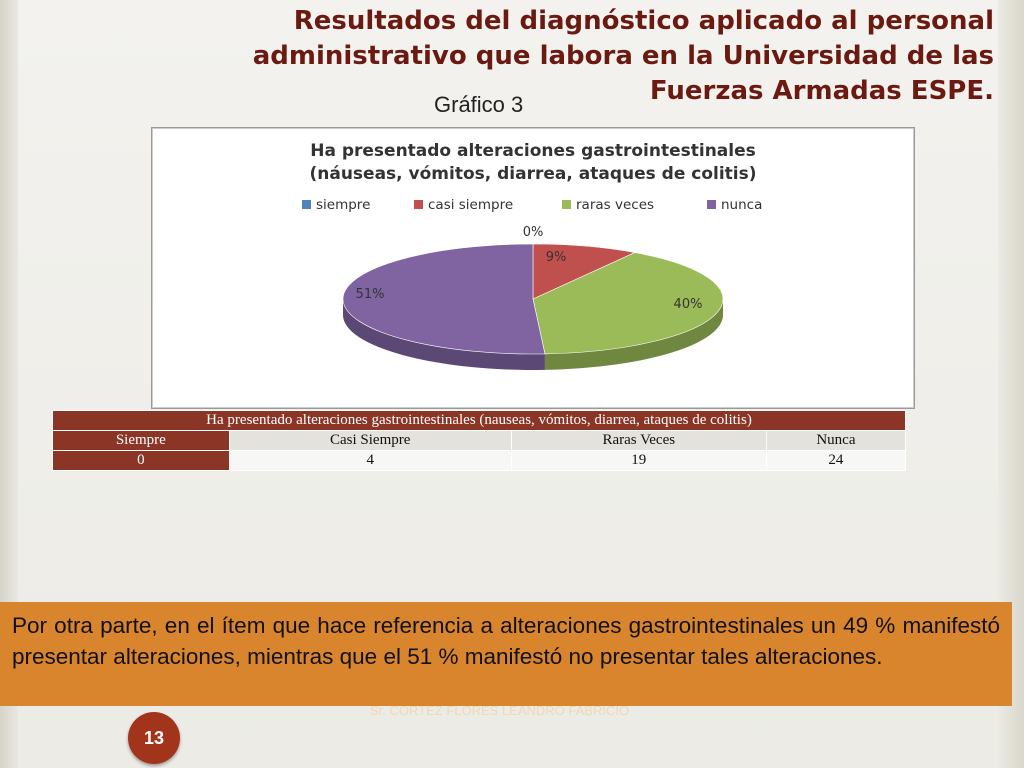 The image size is (1024, 768). What do you see at coordinates (479, 104) in the screenshot?
I see `chart-caption: Gráfico 3` at bounding box center [479, 104].